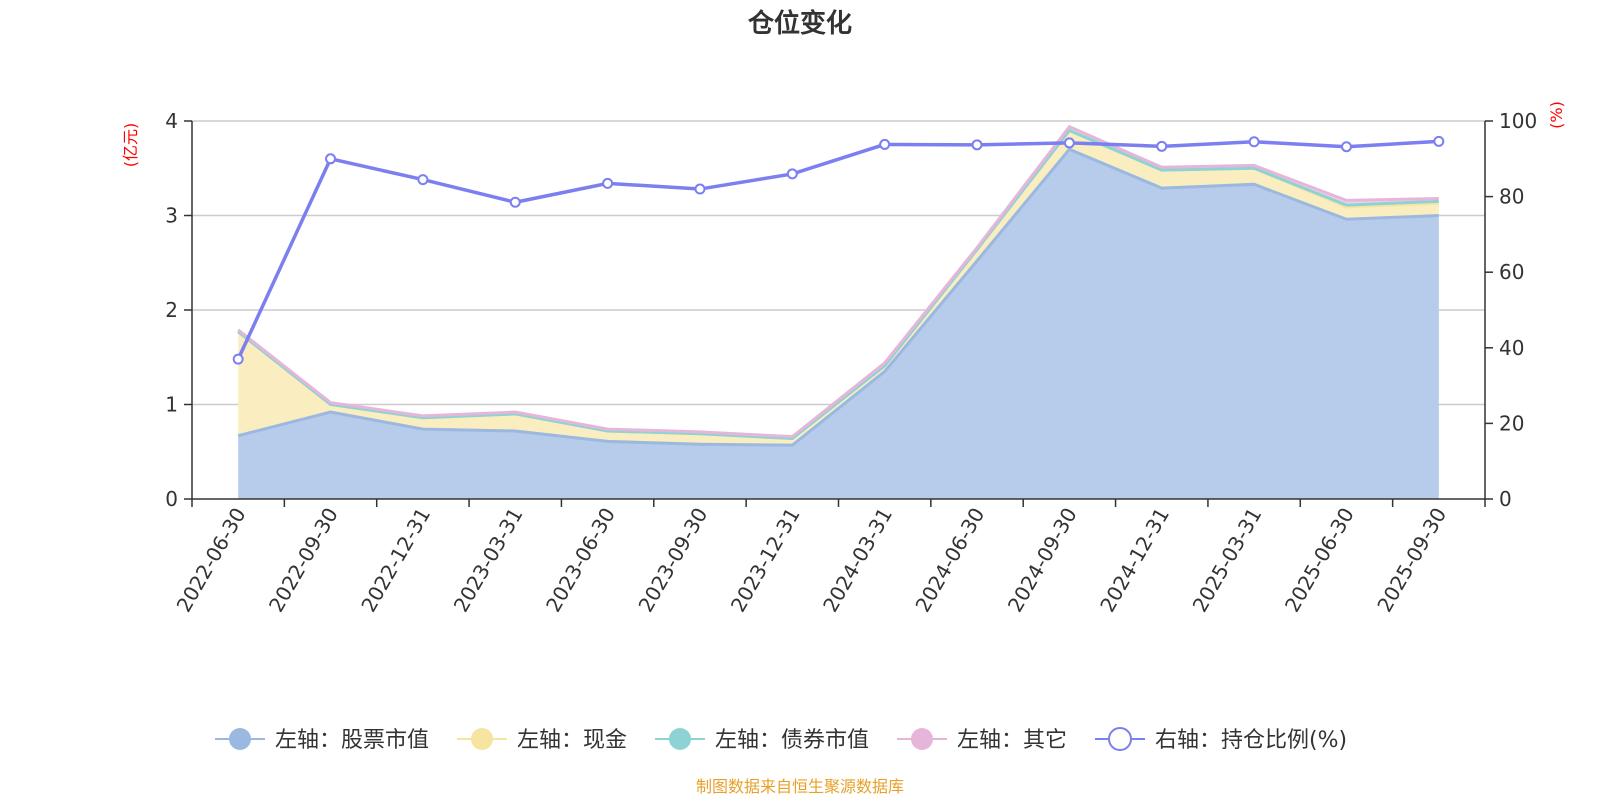 The width and height of the screenshot is (1600, 800). I want to click on legend-item: 左轴：股票市值, so click(322, 740).